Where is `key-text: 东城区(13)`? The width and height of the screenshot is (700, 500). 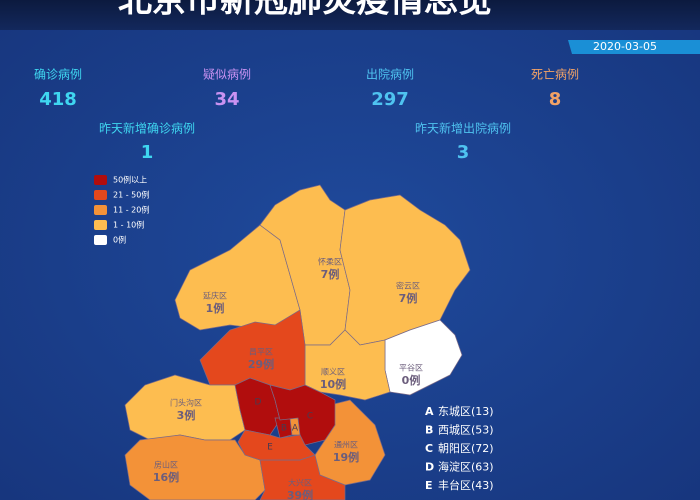 key-text: 东城区(13) is located at coordinates (466, 411).